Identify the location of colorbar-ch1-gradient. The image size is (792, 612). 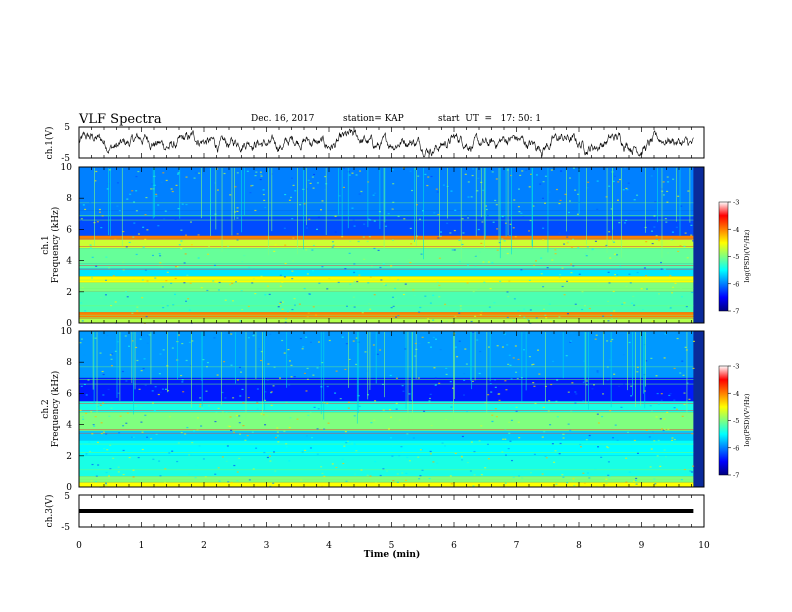
(723, 256).